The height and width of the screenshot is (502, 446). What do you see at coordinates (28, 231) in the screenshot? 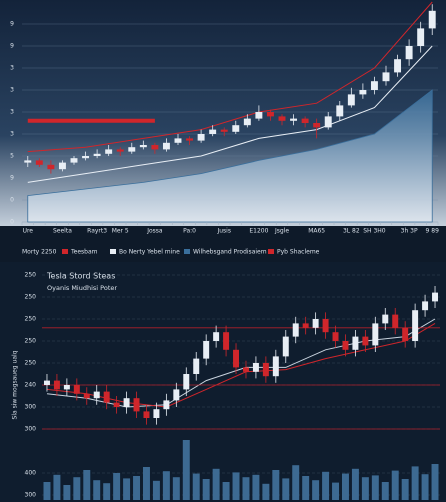
I see `x-tick-label: Ure` at bounding box center [28, 231].